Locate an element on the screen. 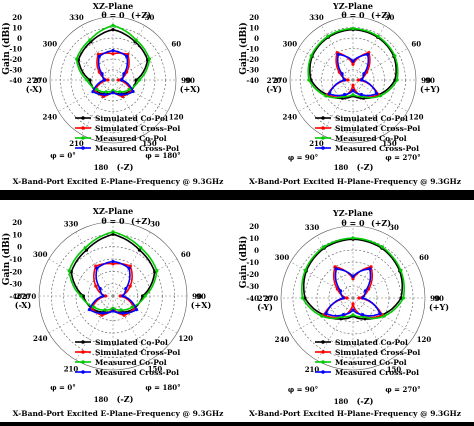 The image size is (474, 426). radial-tick-label: -20 is located at coordinates (15, 271).